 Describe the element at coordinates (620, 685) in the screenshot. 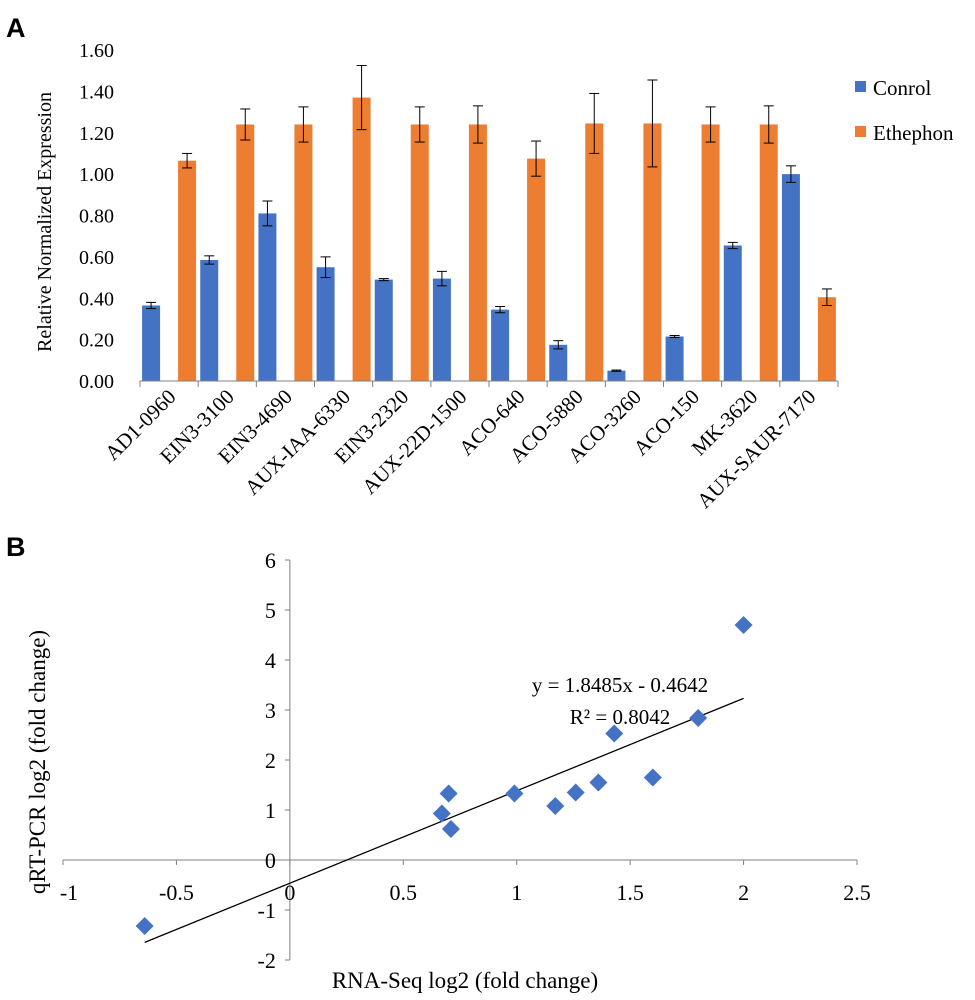

I see `trendline-equation: y = 1.8485x - 0.4642` at that location.